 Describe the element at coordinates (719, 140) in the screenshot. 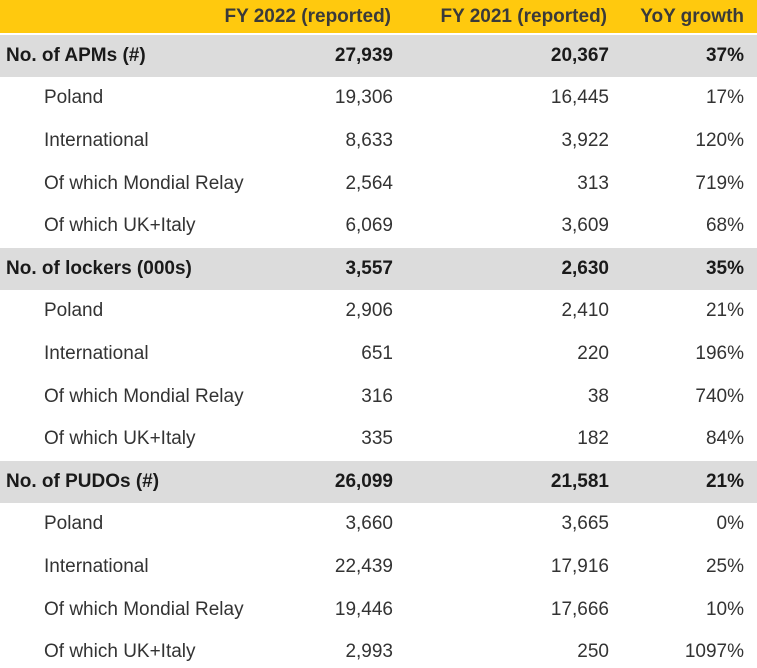

I see `row-yoy-value: 120%` at that location.